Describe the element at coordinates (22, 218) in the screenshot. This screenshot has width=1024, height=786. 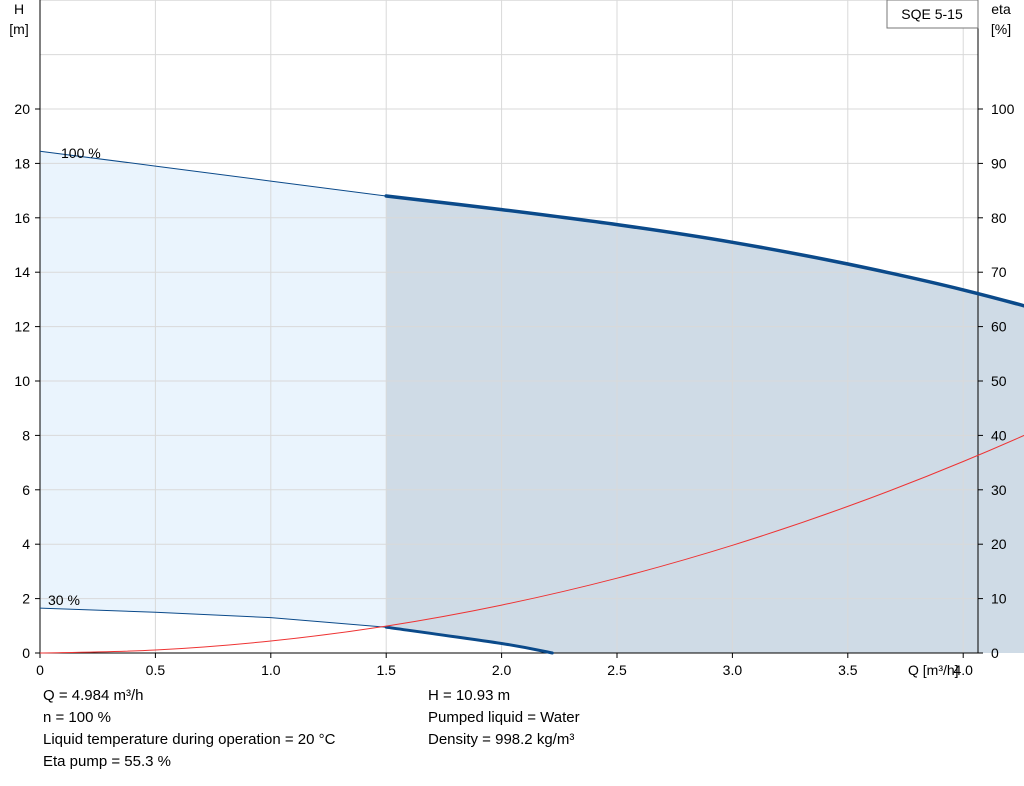
I see `y-left-tick-label: 16` at that location.